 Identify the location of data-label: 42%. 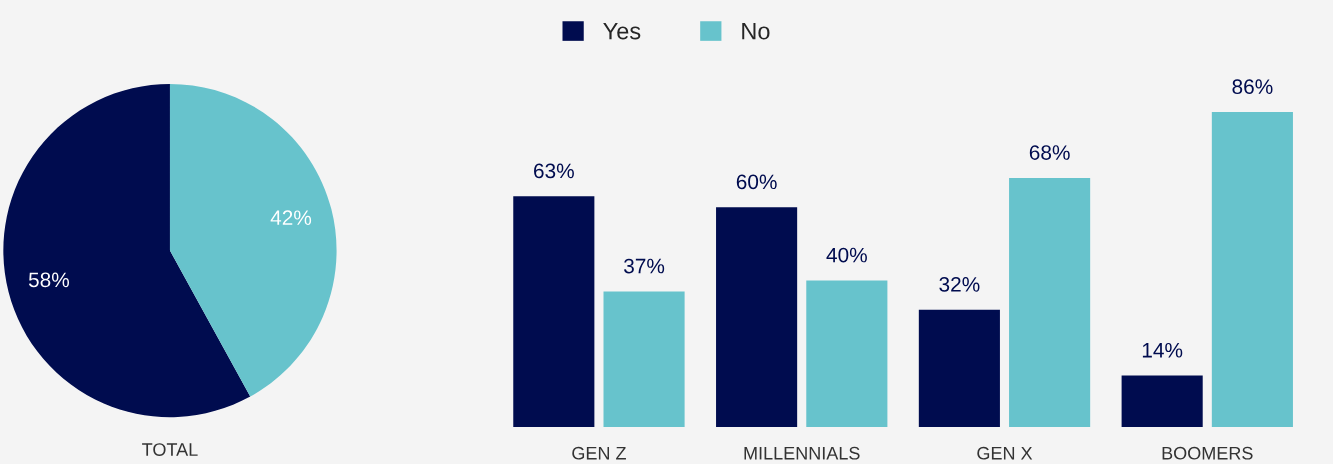
(291, 217).